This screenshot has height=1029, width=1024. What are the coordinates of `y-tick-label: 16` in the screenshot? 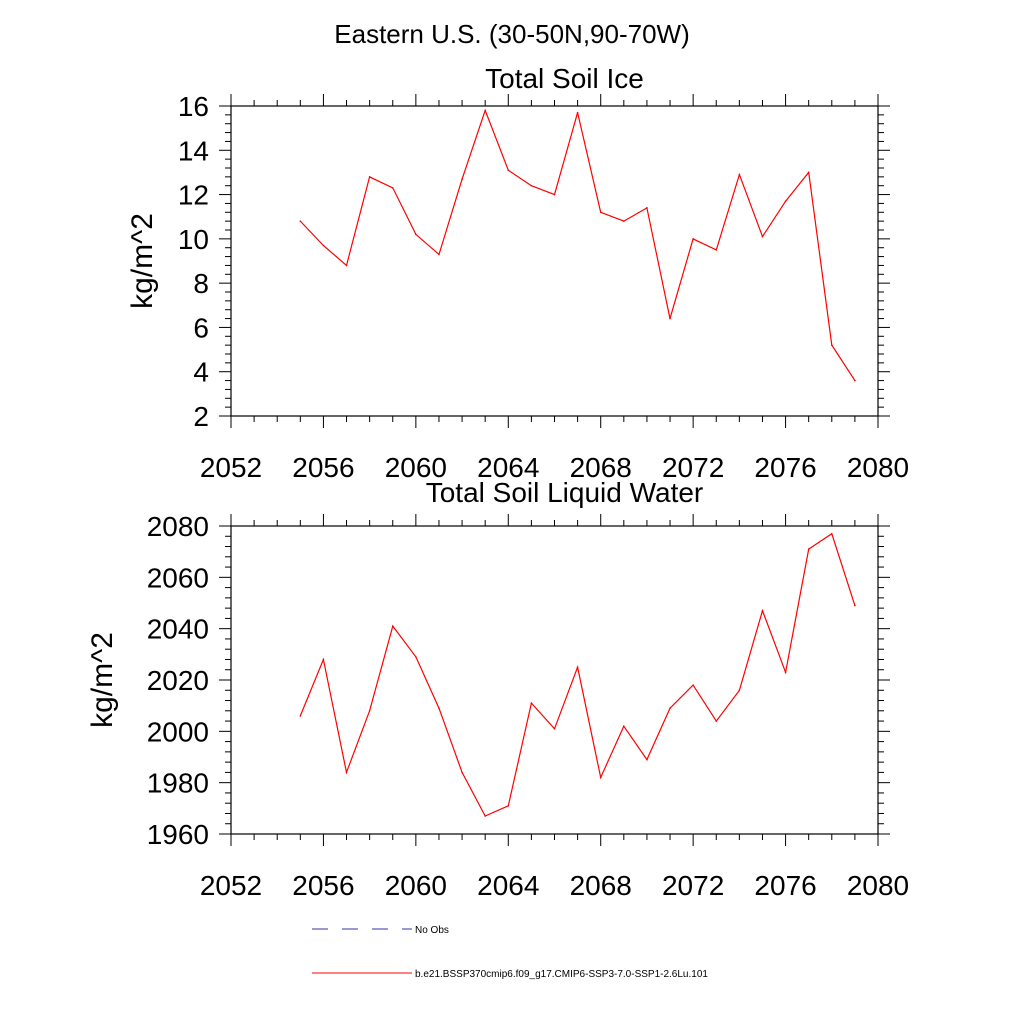 It's located at (193, 106).